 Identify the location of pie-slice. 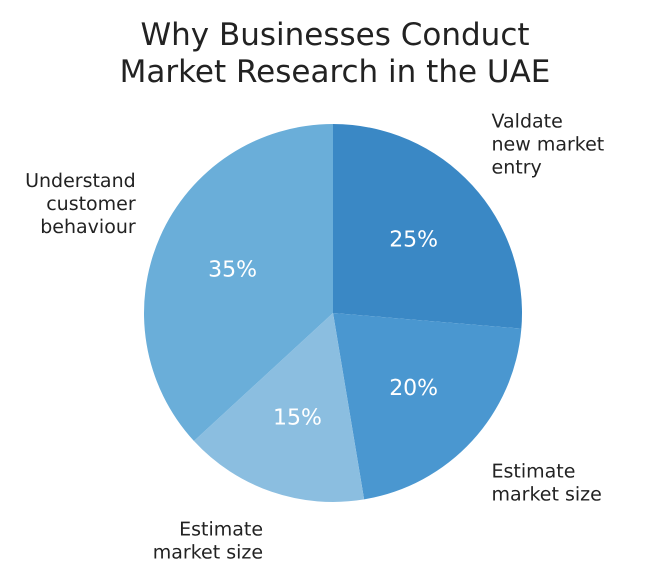
(279, 407).